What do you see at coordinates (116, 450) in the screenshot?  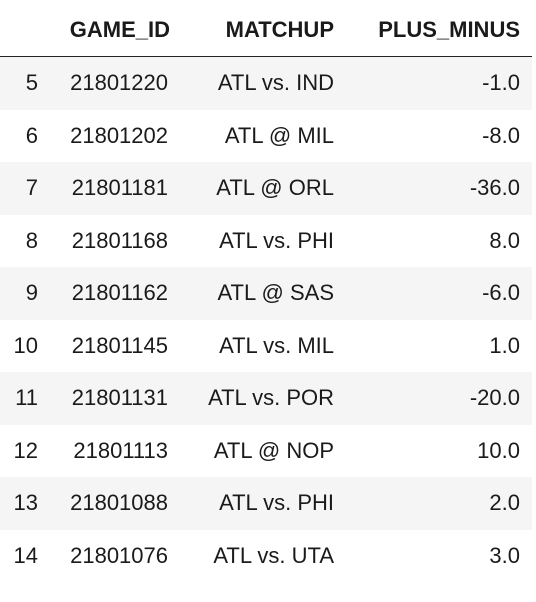 I see `cell-game-id: 21801113` at bounding box center [116, 450].